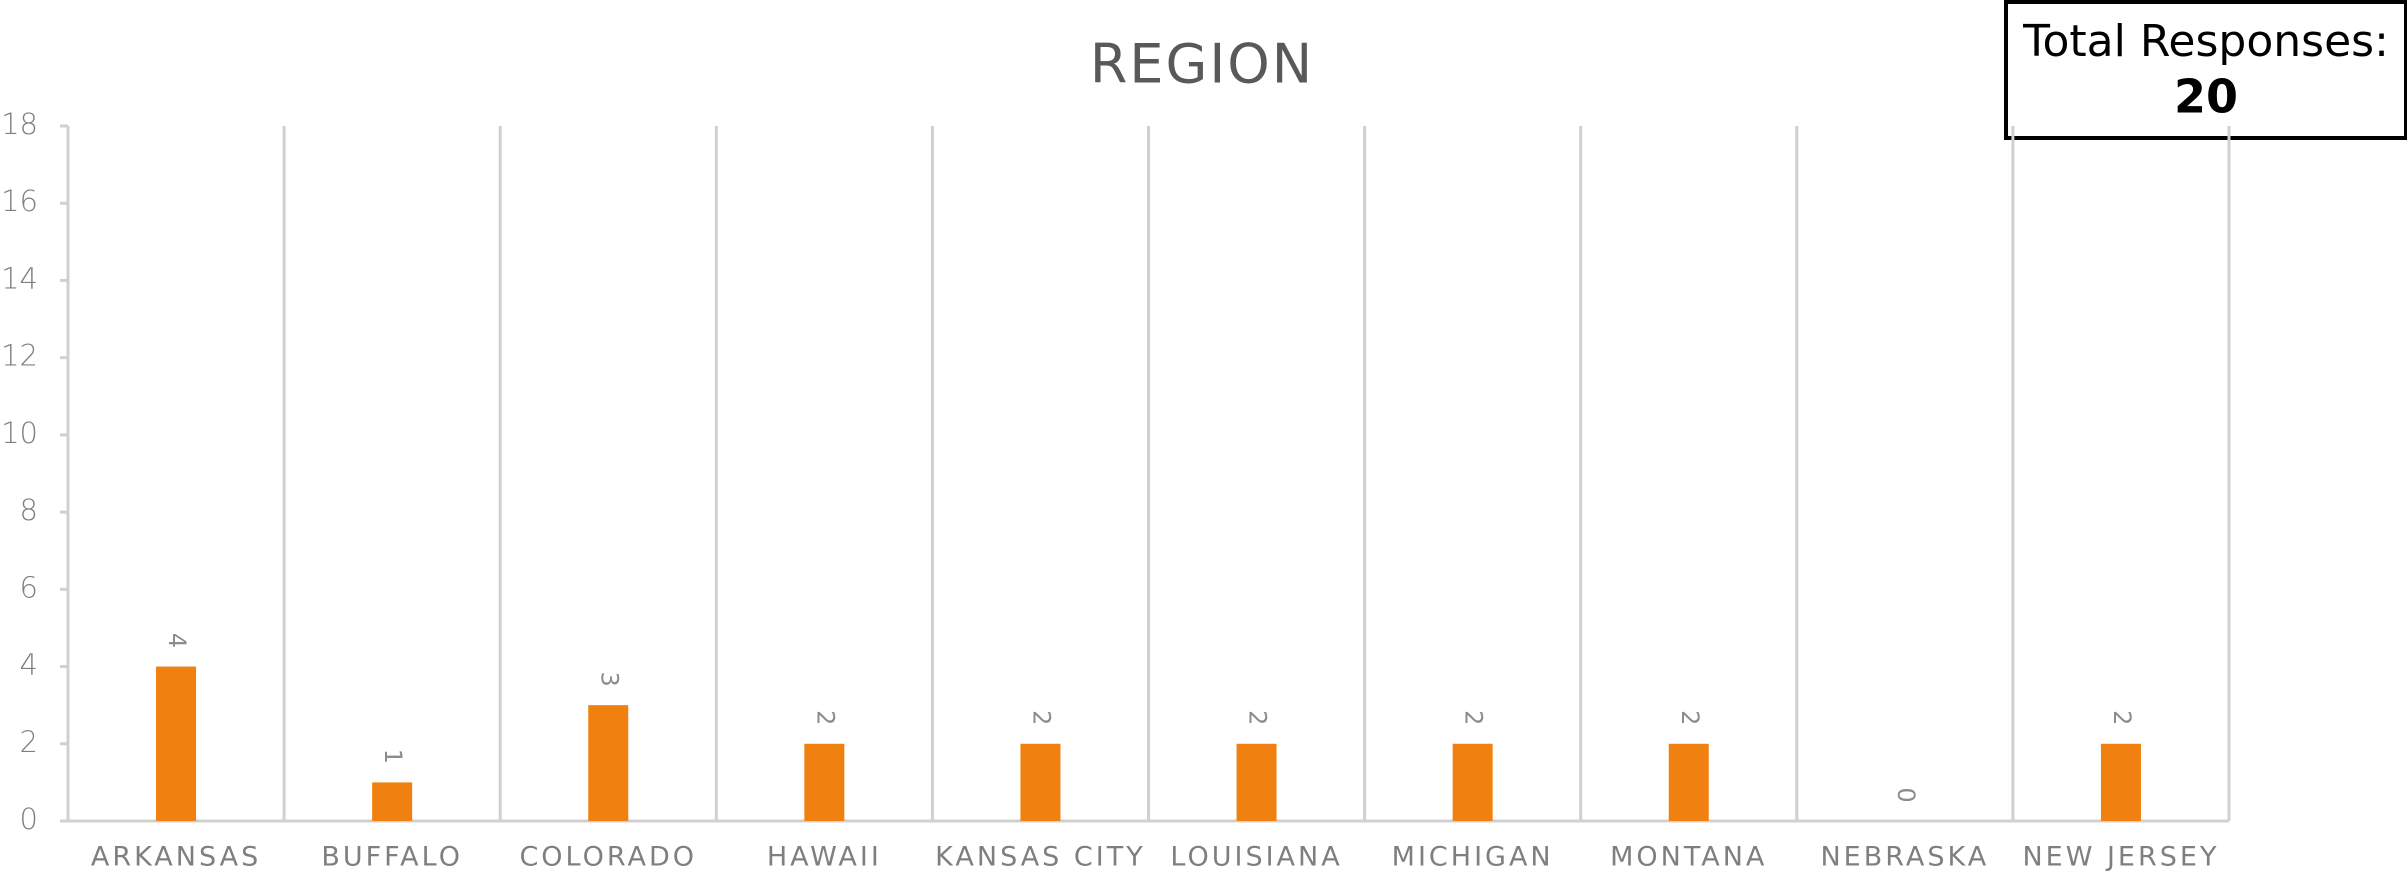  Describe the element at coordinates (176, 857) in the screenshot. I see `x-tick-label: ARKANSAS` at that location.